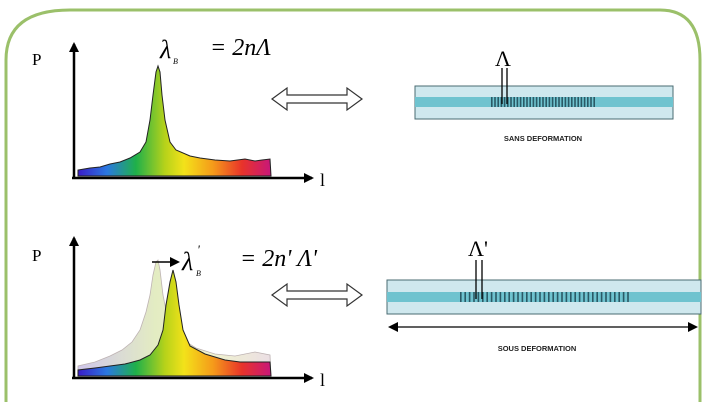 This screenshot has height=406, width=706. Describe the element at coordinates (693, 327) in the screenshot. I see `length-arrow-right-head` at that location.